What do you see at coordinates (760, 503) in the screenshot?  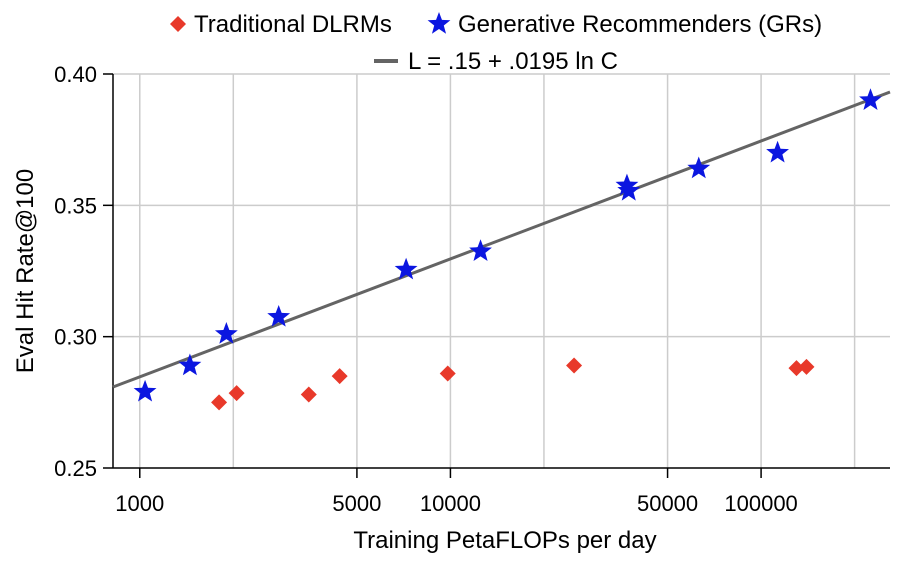 I see `x-tick-label: 100000` at bounding box center [760, 503].